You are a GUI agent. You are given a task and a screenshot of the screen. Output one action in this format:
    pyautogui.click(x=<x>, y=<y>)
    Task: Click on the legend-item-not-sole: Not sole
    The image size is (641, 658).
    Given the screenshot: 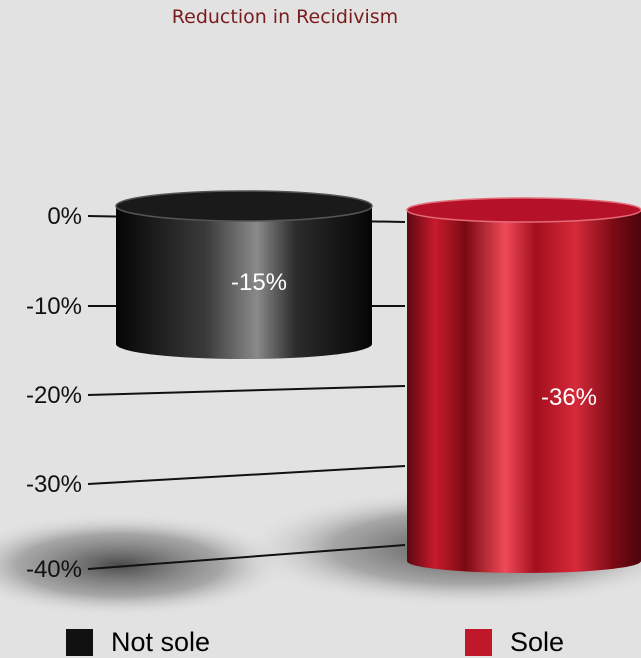 What is the action you would take?
    pyautogui.click(x=138, y=642)
    